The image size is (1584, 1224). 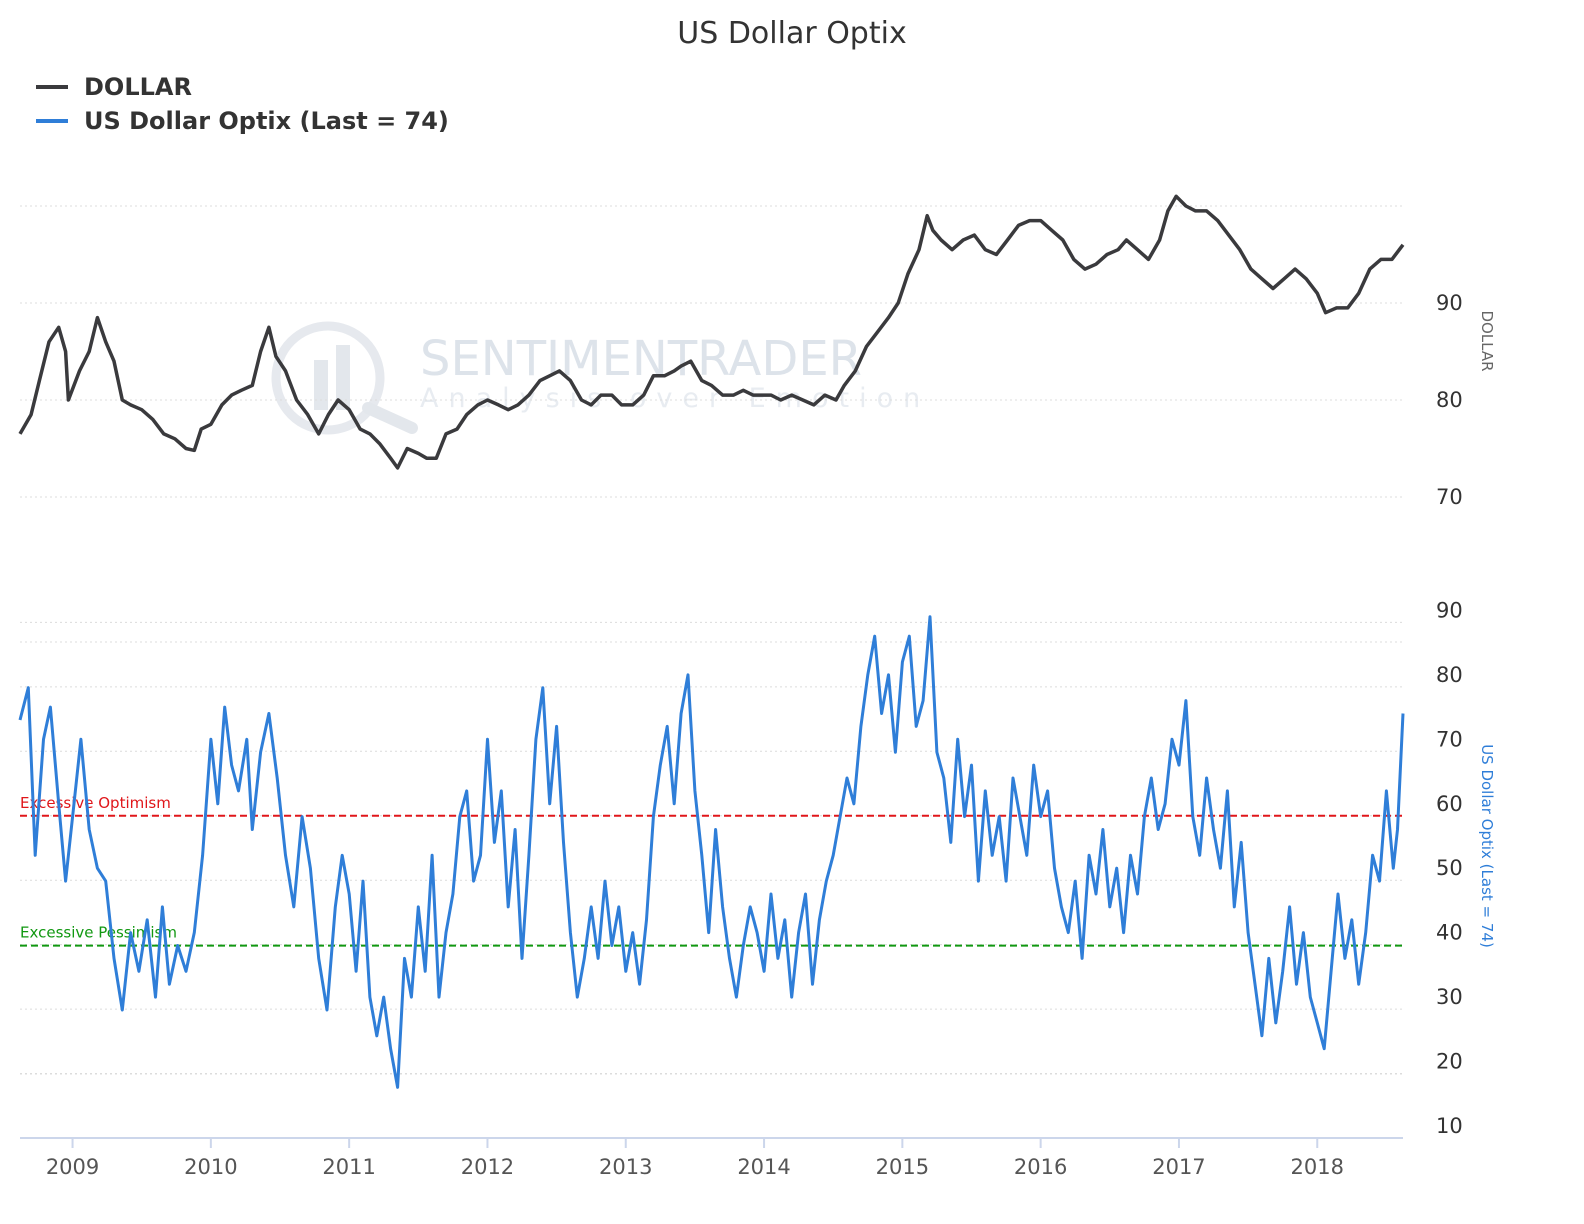 What do you see at coordinates (641, 359) in the screenshot?
I see `watermark-line1: SENTIMENTRADER` at bounding box center [641, 359].